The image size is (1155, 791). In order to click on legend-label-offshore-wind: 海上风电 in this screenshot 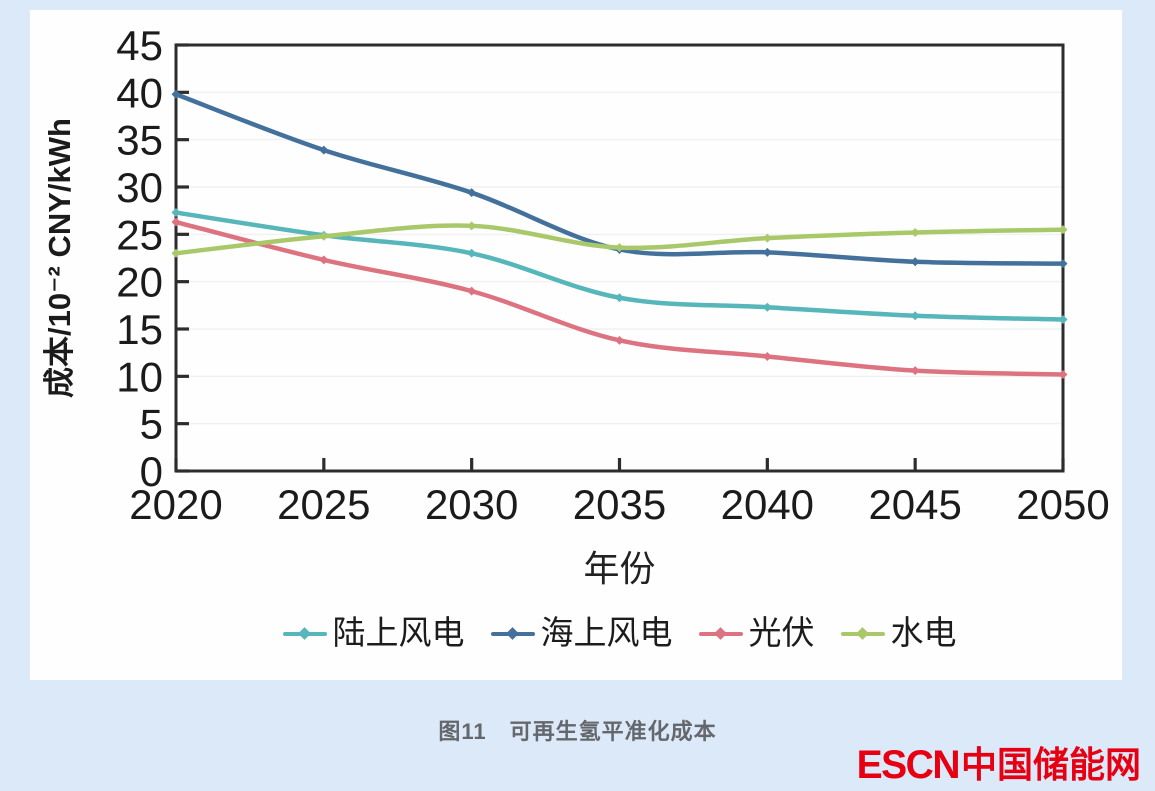, I will do `click(606, 633)`.